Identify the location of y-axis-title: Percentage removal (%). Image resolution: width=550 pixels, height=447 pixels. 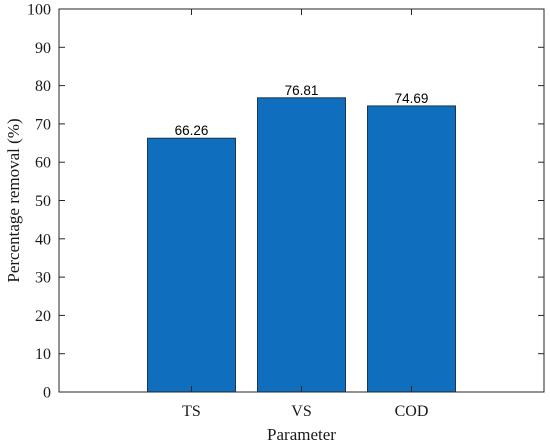
(13, 200).